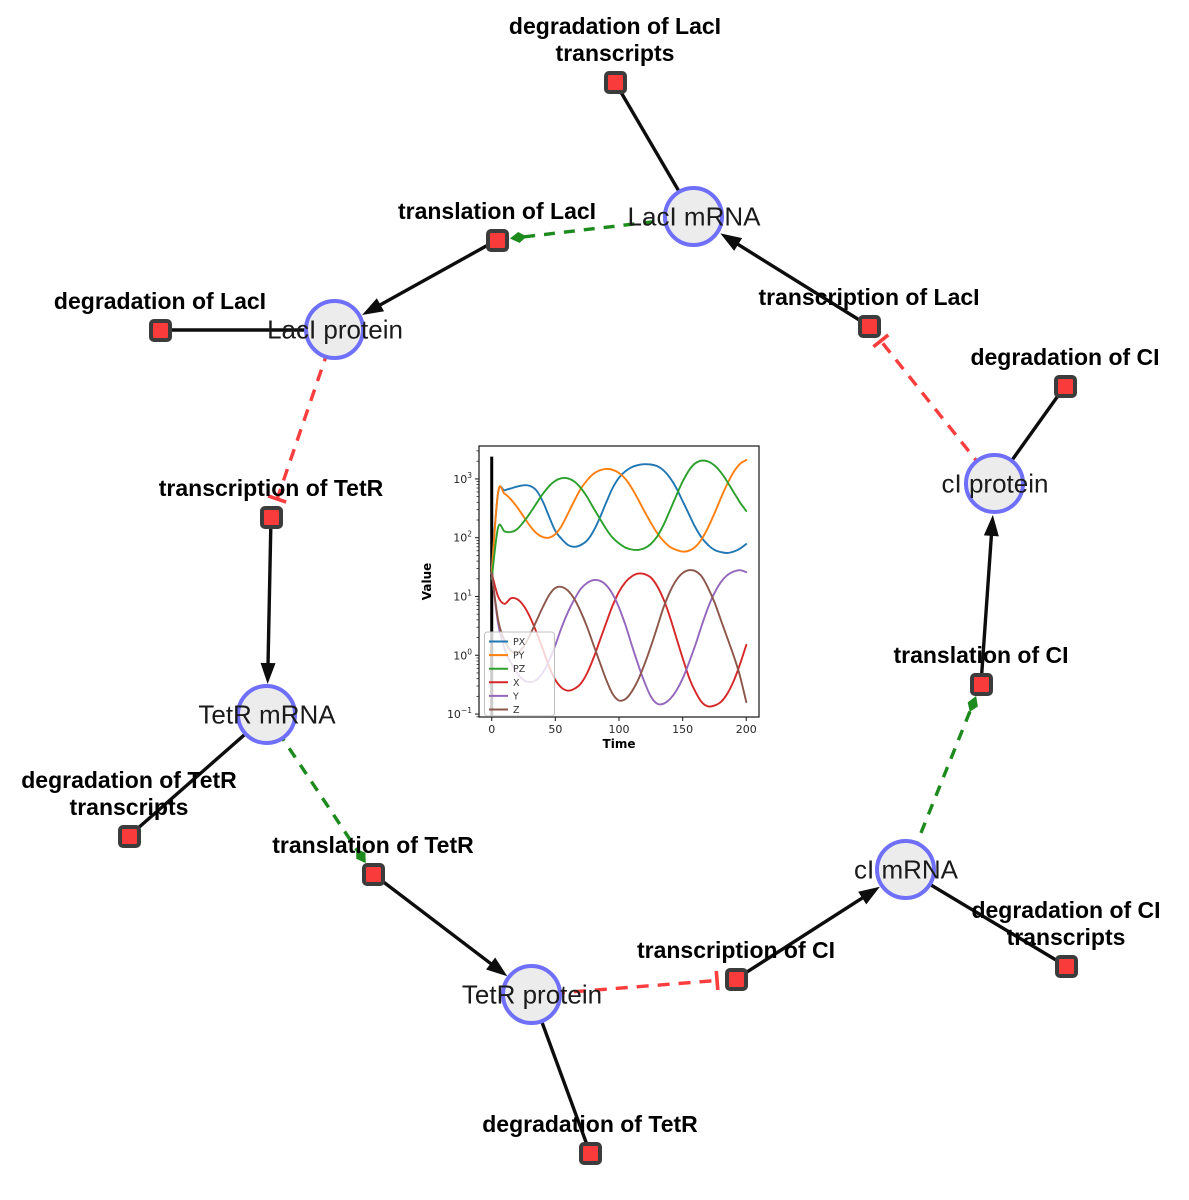  I want to click on reaction-node-translation-ci, so click(981, 684).